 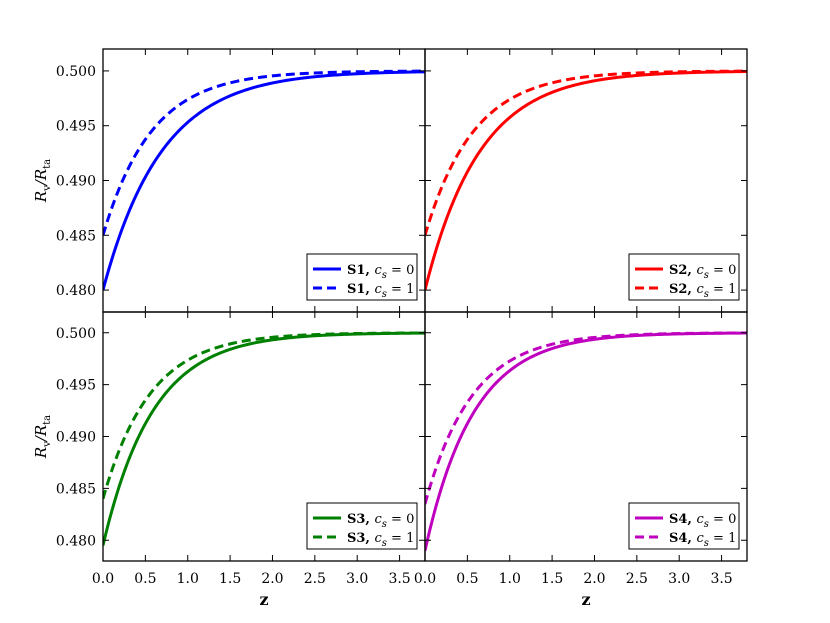 I want to click on legend-top-right: S2, cs = 0S2, cs = 1, so click(x=684, y=277).